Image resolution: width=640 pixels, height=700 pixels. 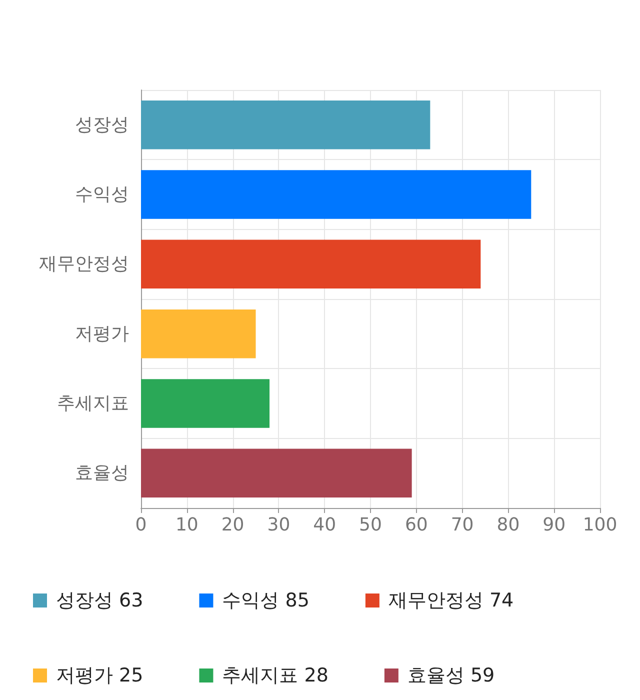 I want to click on x-tick-label: 100, so click(x=600, y=525).